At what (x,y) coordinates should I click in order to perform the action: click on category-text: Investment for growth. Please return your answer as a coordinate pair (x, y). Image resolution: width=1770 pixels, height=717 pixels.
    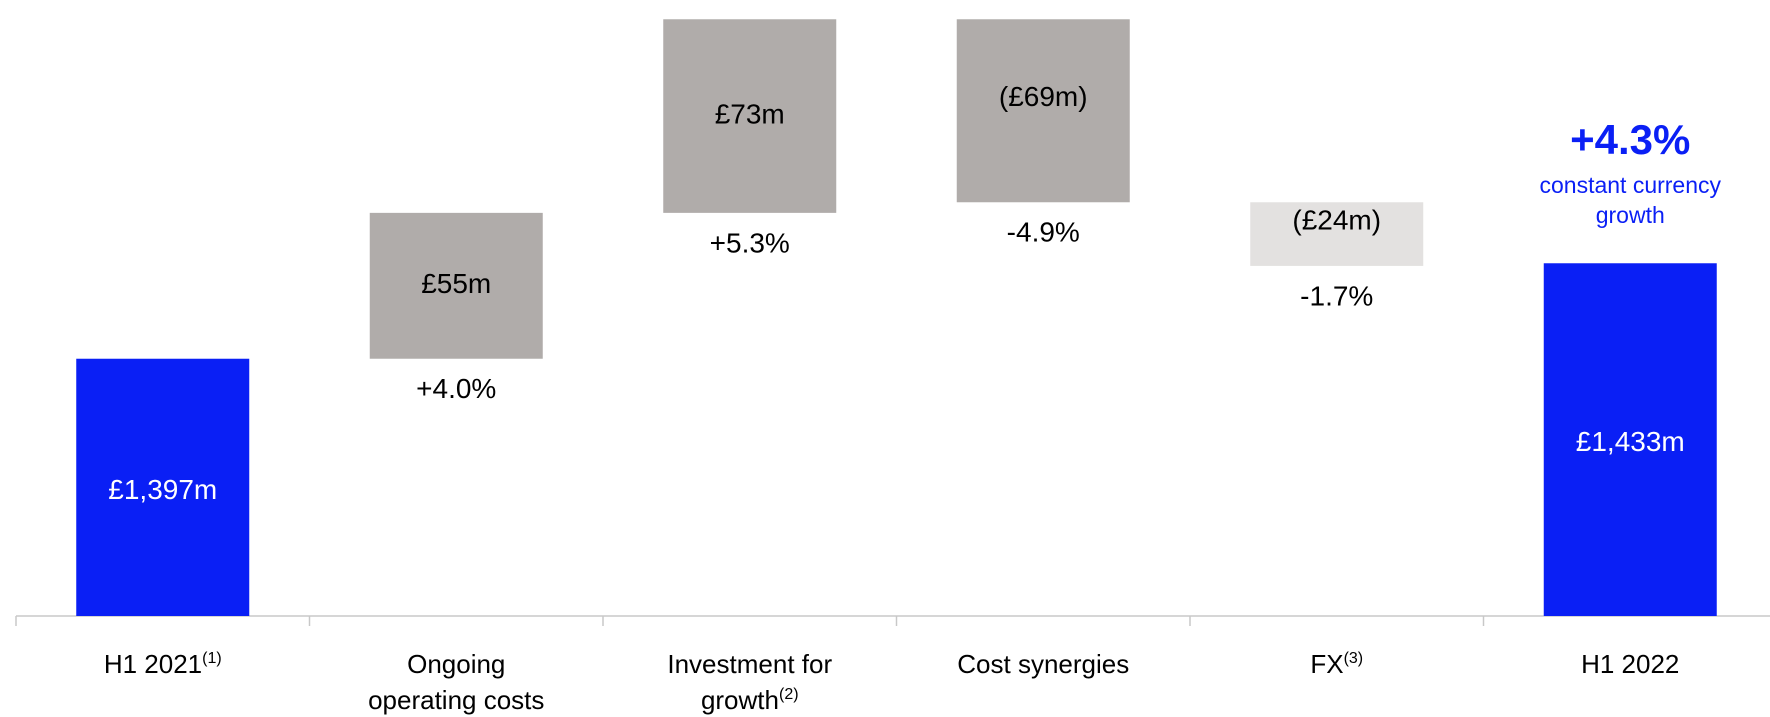
    Looking at the image, I should click on (750, 682).